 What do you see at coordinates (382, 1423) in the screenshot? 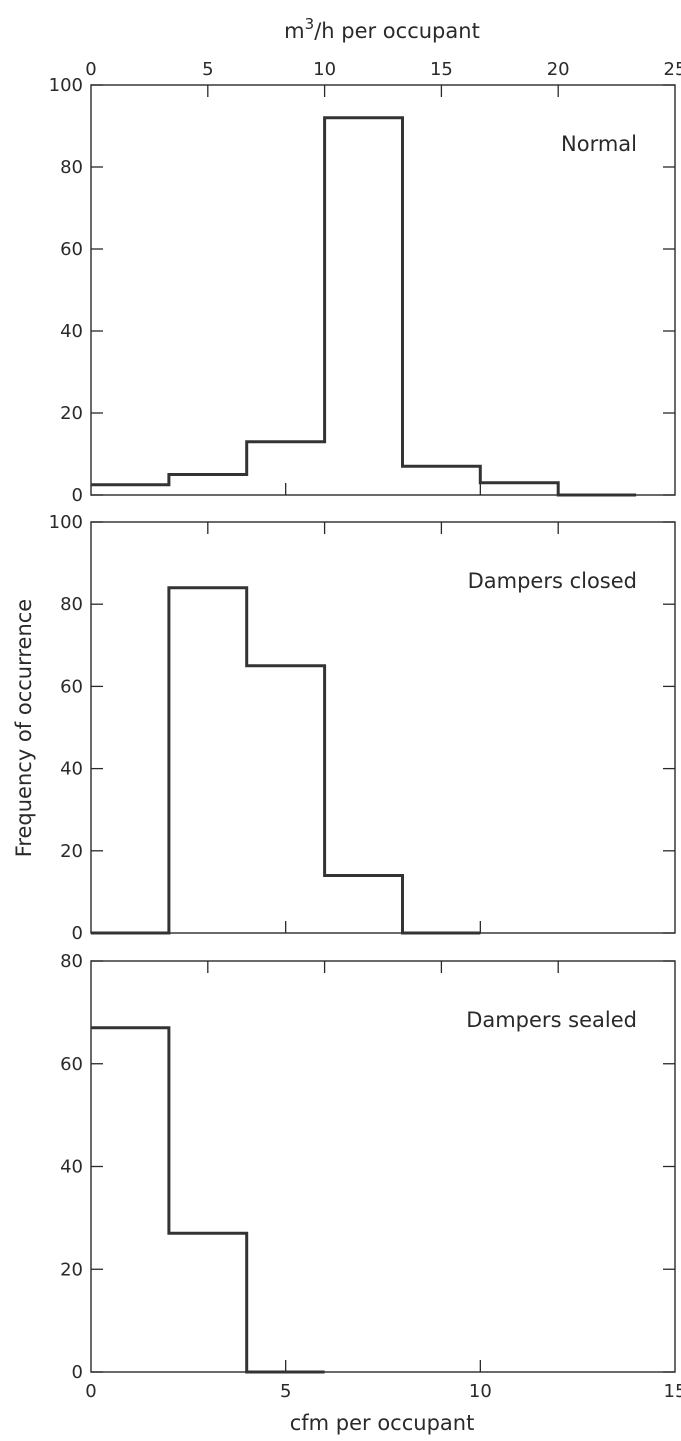
I see `bottom-axis-label: cfm per occupant` at bounding box center [382, 1423].